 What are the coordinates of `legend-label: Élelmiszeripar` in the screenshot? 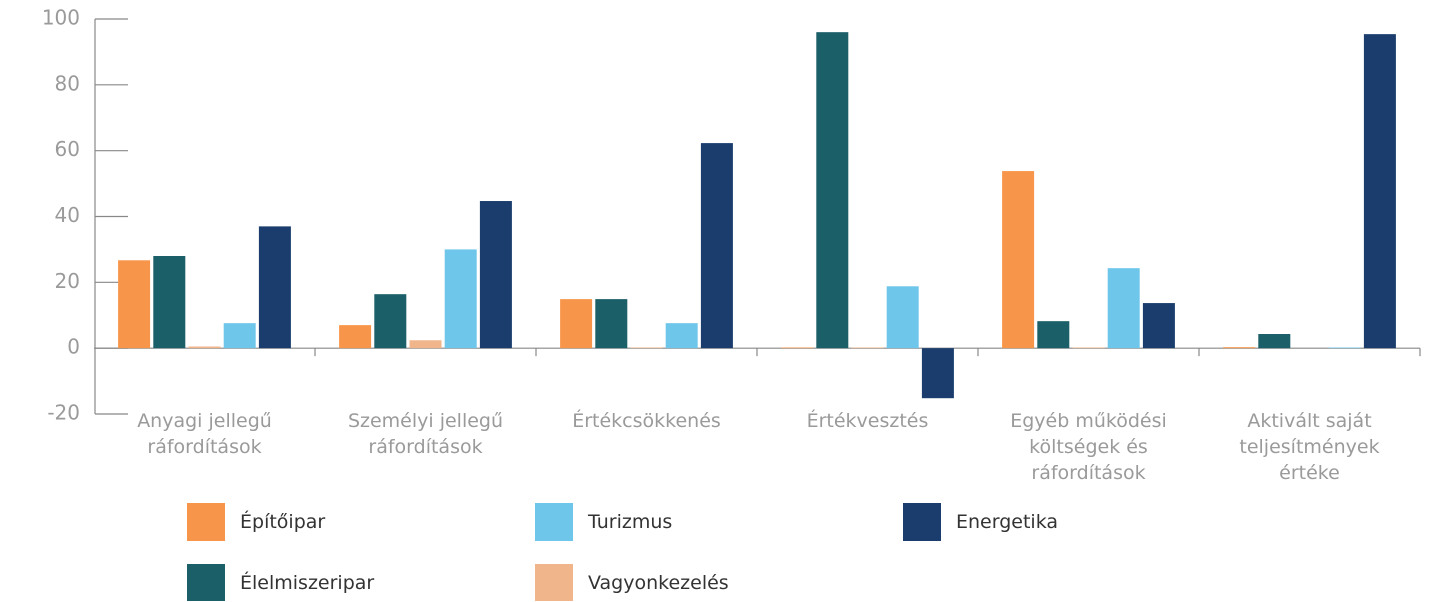 It's located at (307, 583).